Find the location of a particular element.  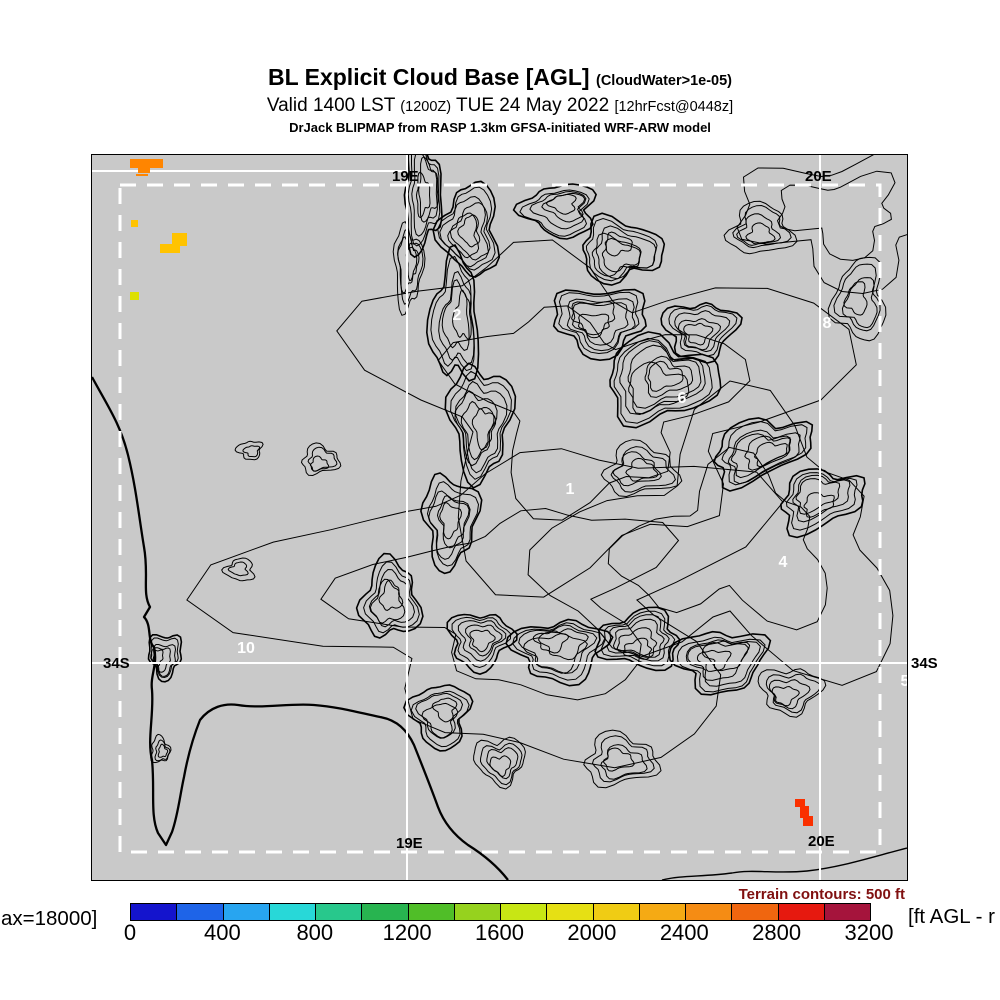

coastline-southeast is located at coordinates (784, 863).